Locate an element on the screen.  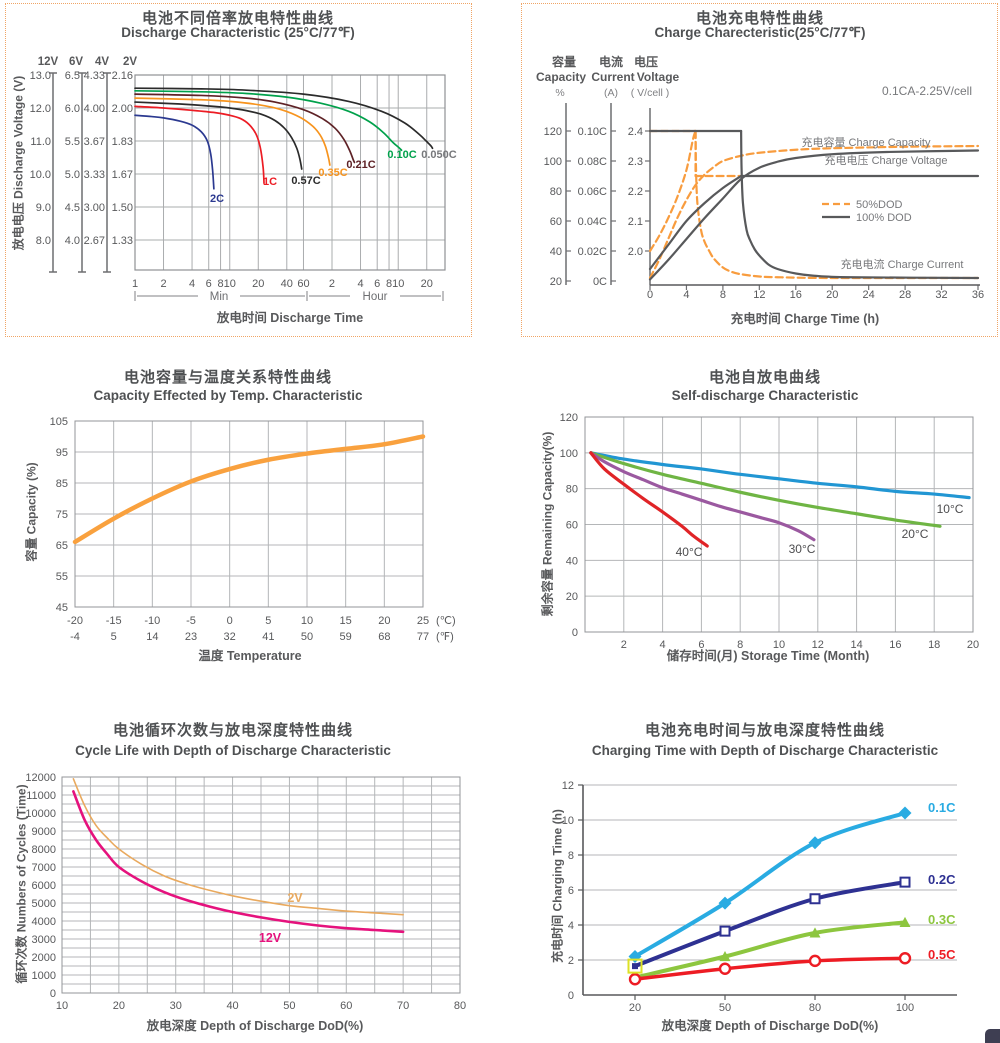
series-30C is located at coordinates (702, 496).